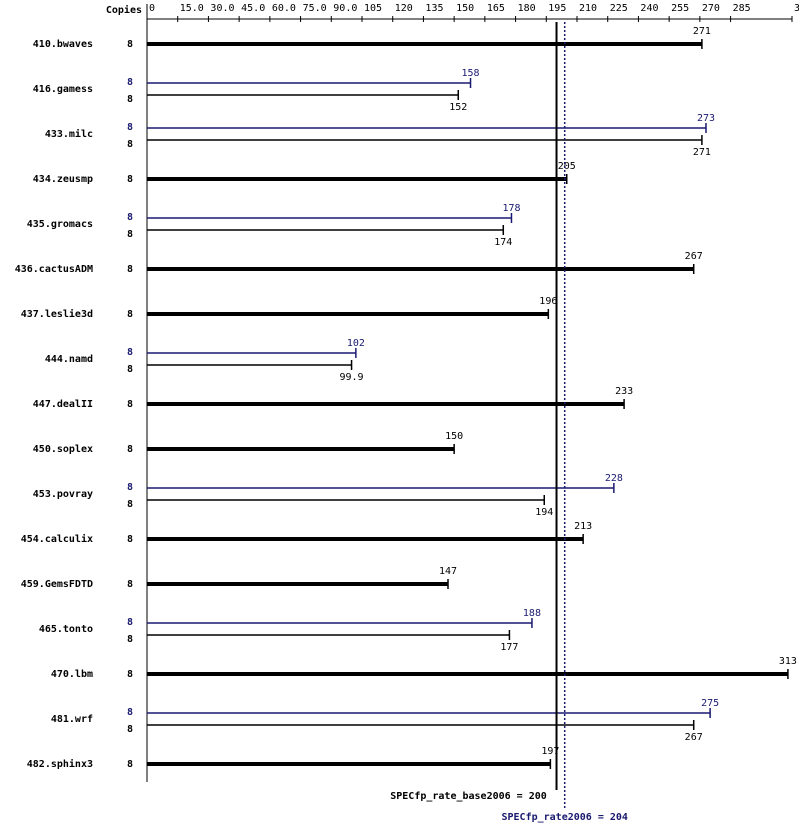 The image size is (799, 831). What do you see at coordinates (567, 166) in the screenshot?
I see `value-label: 205` at bounding box center [567, 166].